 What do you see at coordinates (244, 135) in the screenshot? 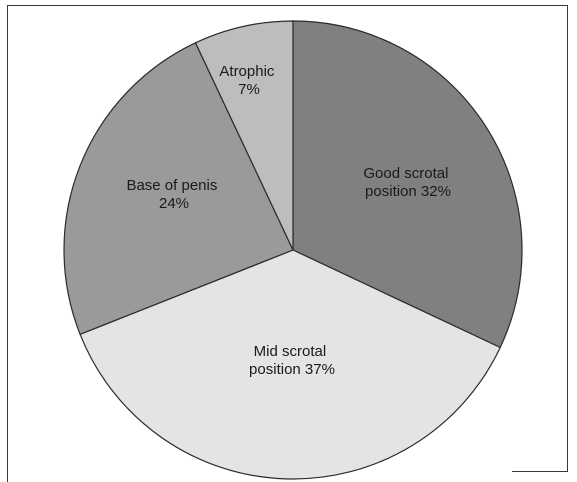
I see `pie-slice-atrophic` at bounding box center [244, 135].